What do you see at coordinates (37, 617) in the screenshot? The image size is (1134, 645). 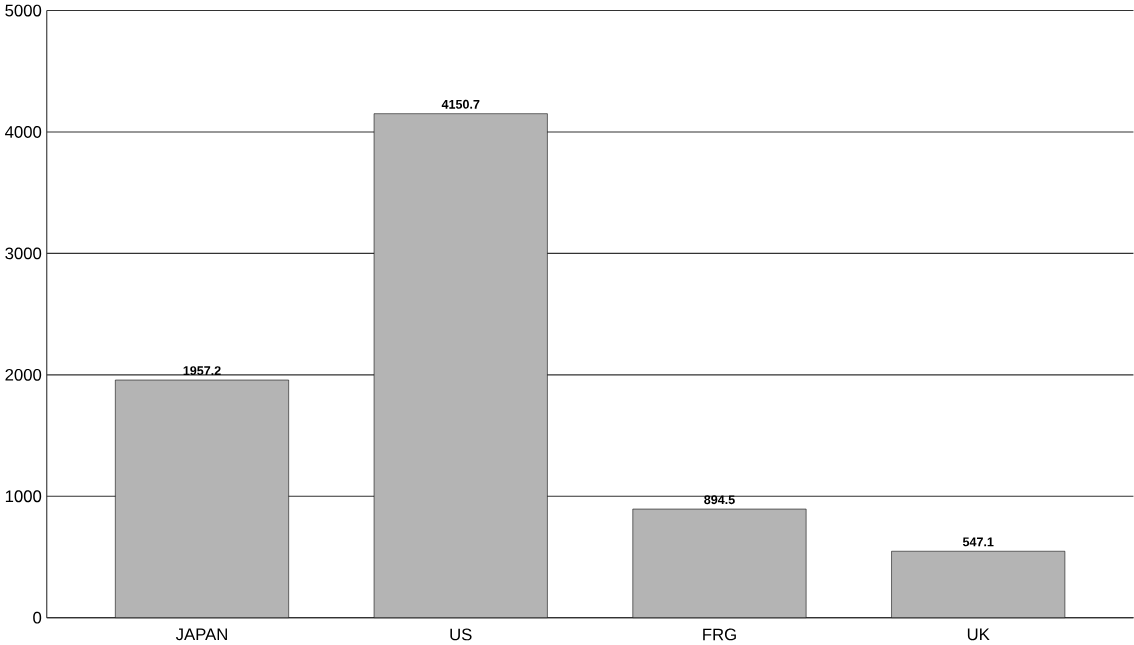 I see `y-tick-label: 0` at bounding box center [37, 617].